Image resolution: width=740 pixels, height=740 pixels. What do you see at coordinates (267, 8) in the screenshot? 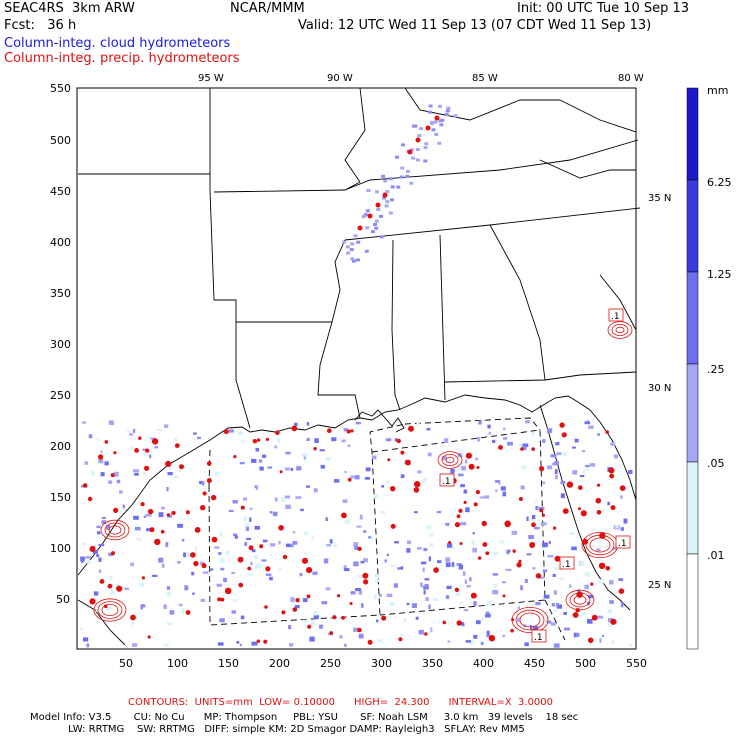
I see `organization: NCAR/MMM` at bounding box center [267, 8].